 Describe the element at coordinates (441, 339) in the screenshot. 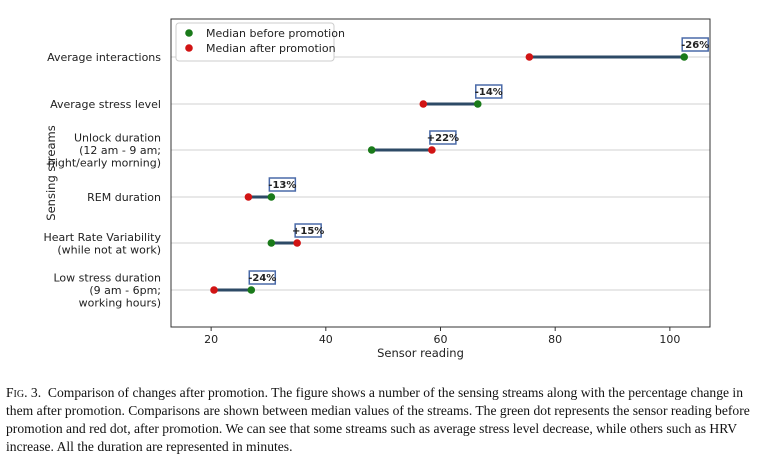

I see `x-tick-label: 60` at that location.